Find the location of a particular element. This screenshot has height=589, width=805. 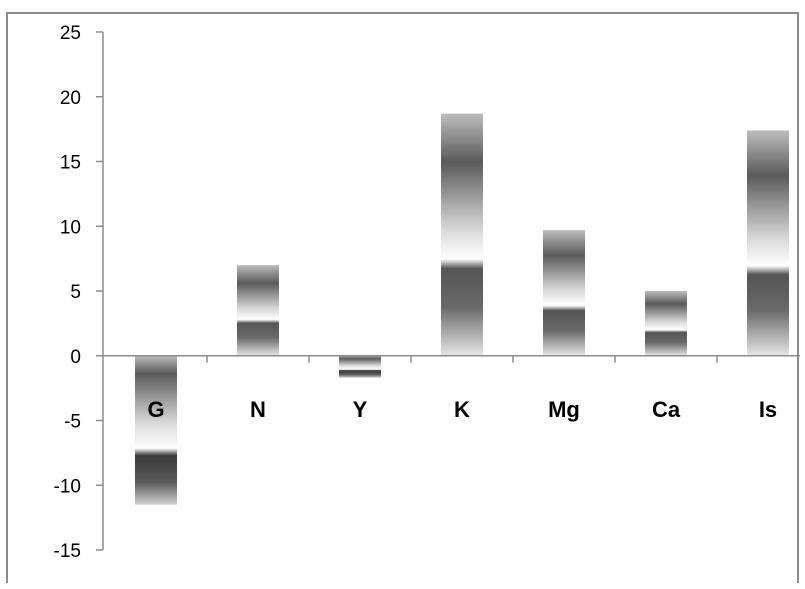

x-axis is located at coordinates (451, 359).